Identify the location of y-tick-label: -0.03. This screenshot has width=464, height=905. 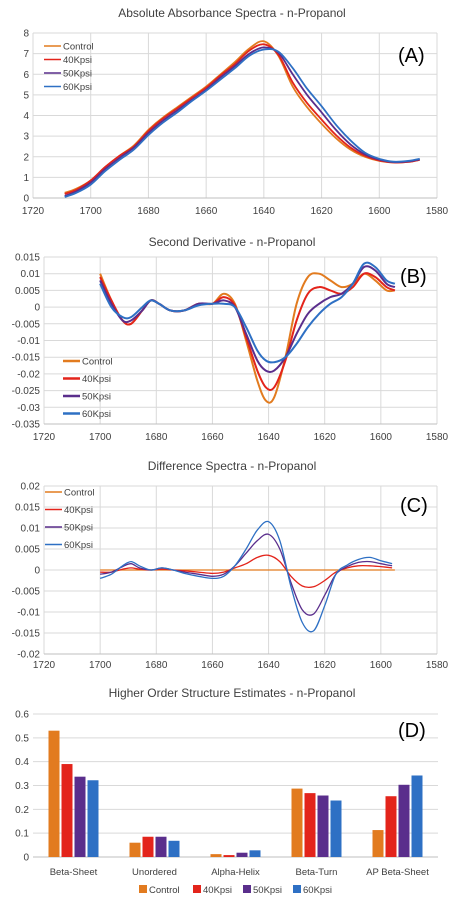
(28, 408).